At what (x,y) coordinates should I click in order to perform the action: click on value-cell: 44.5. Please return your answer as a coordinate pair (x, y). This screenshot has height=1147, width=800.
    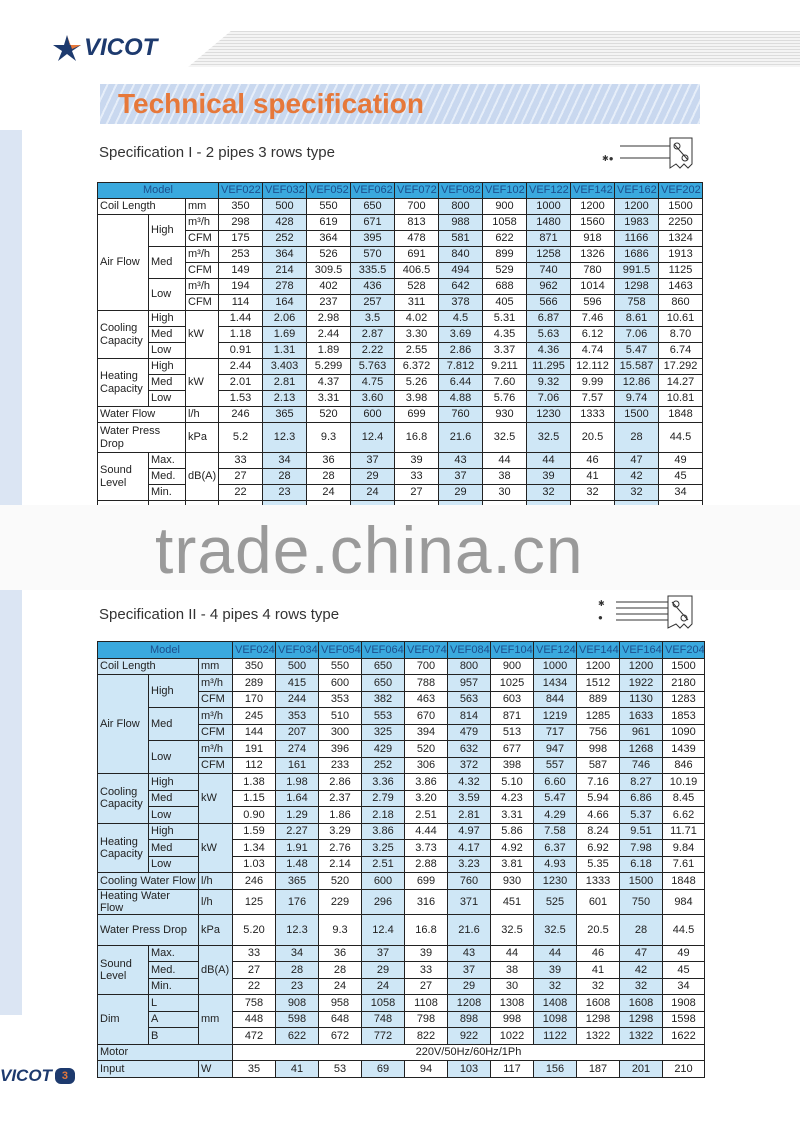
    Looking at the image, I should click on (683, 929).